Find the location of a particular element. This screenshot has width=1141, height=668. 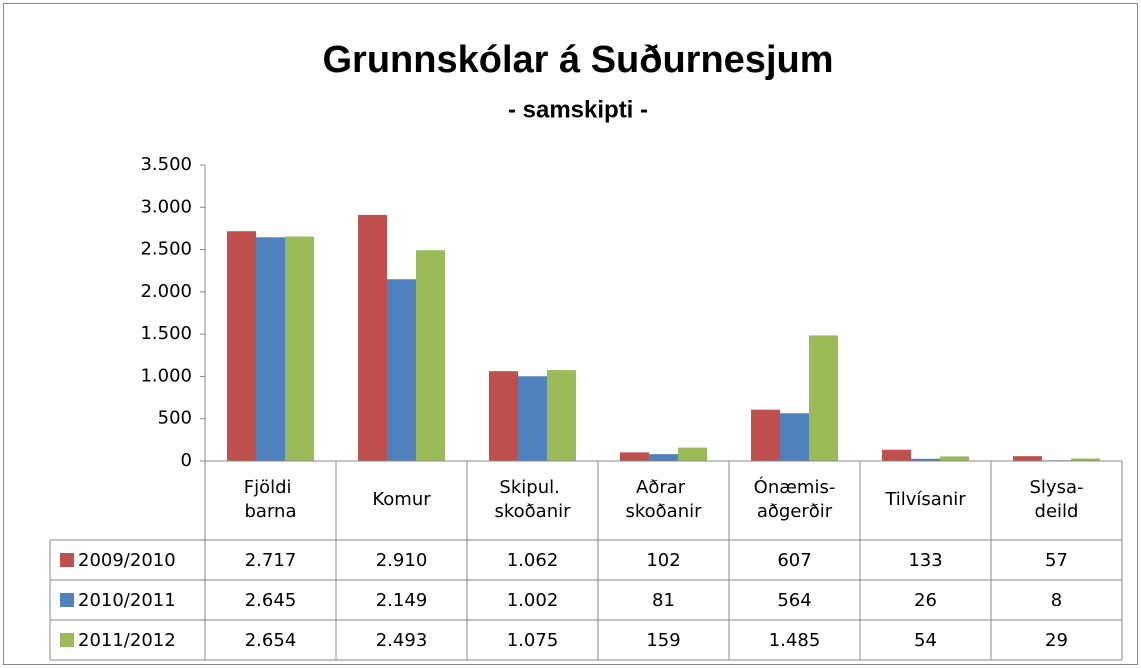

table-value: 8 is located at coordinates (1056, 600).